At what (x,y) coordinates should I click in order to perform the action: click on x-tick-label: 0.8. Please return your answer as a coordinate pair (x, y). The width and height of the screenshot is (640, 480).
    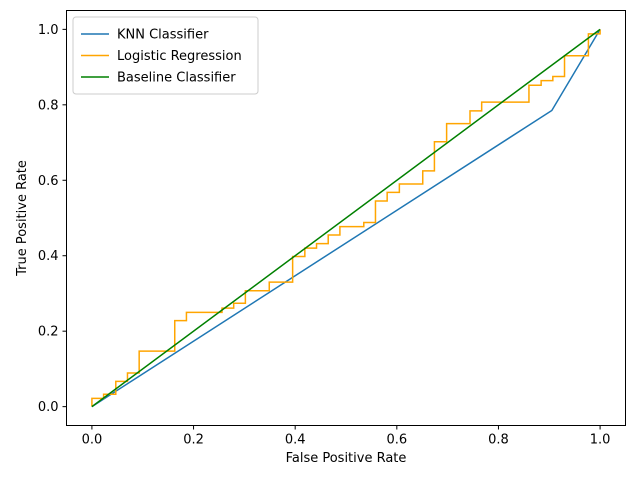
    Looking at the image, I should click on (498, 440).